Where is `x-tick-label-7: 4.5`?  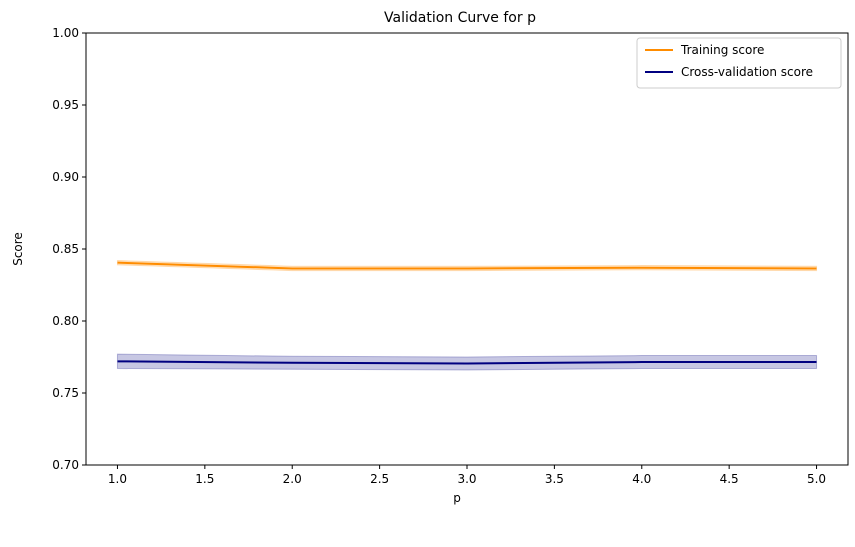
x-tick-label-7: 4.5 is located at coordinates (729, 479).